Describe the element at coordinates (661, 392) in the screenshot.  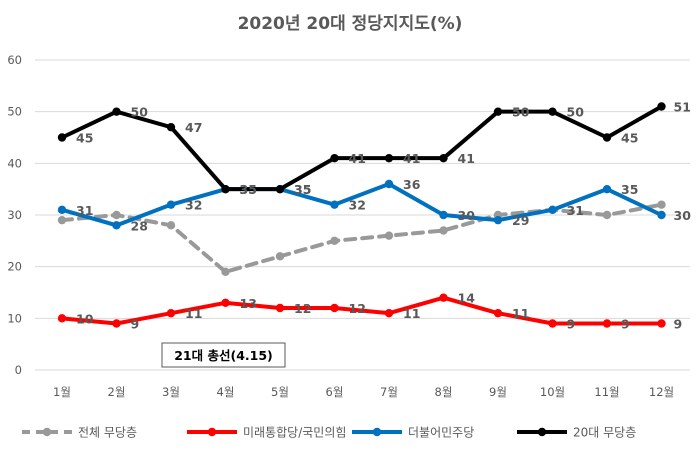
I see `x-tick-label: 12월` at that location.